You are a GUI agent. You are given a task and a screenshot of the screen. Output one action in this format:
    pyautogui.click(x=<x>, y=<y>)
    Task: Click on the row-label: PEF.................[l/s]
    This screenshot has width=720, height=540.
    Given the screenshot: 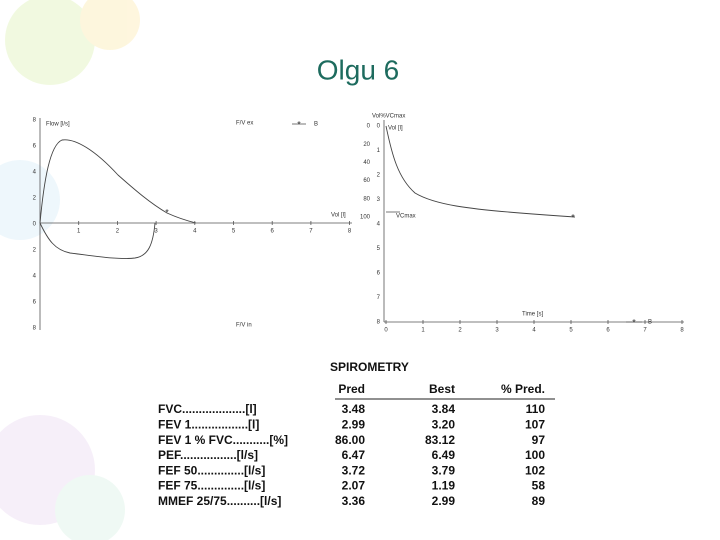 What is the action you would take?
    pyautogui.click(x=208, y=455)
    